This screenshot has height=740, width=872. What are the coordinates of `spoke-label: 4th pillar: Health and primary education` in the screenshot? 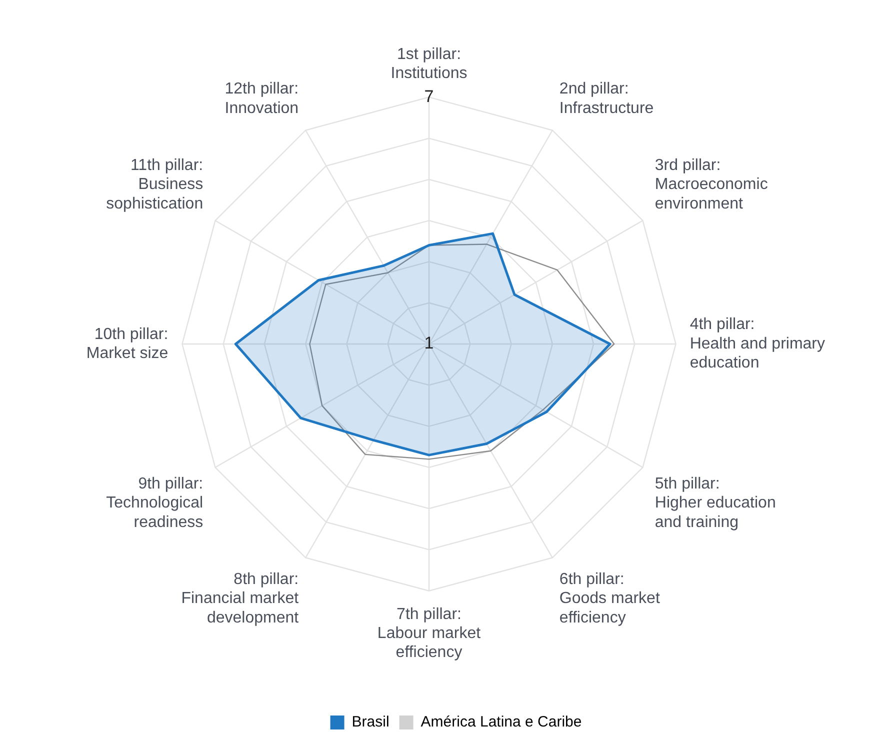 It's located at (757, 344).